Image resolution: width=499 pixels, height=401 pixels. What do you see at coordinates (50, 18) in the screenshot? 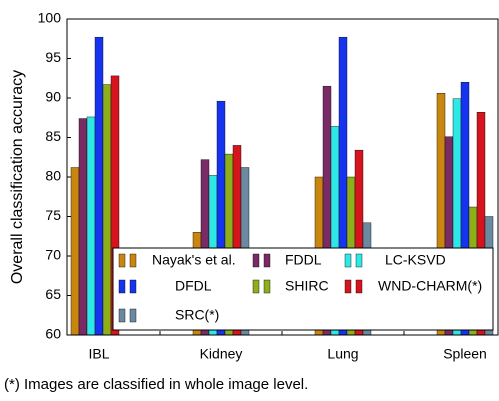
I see `y-tick-label: 100` at bounding box center [50, 18].